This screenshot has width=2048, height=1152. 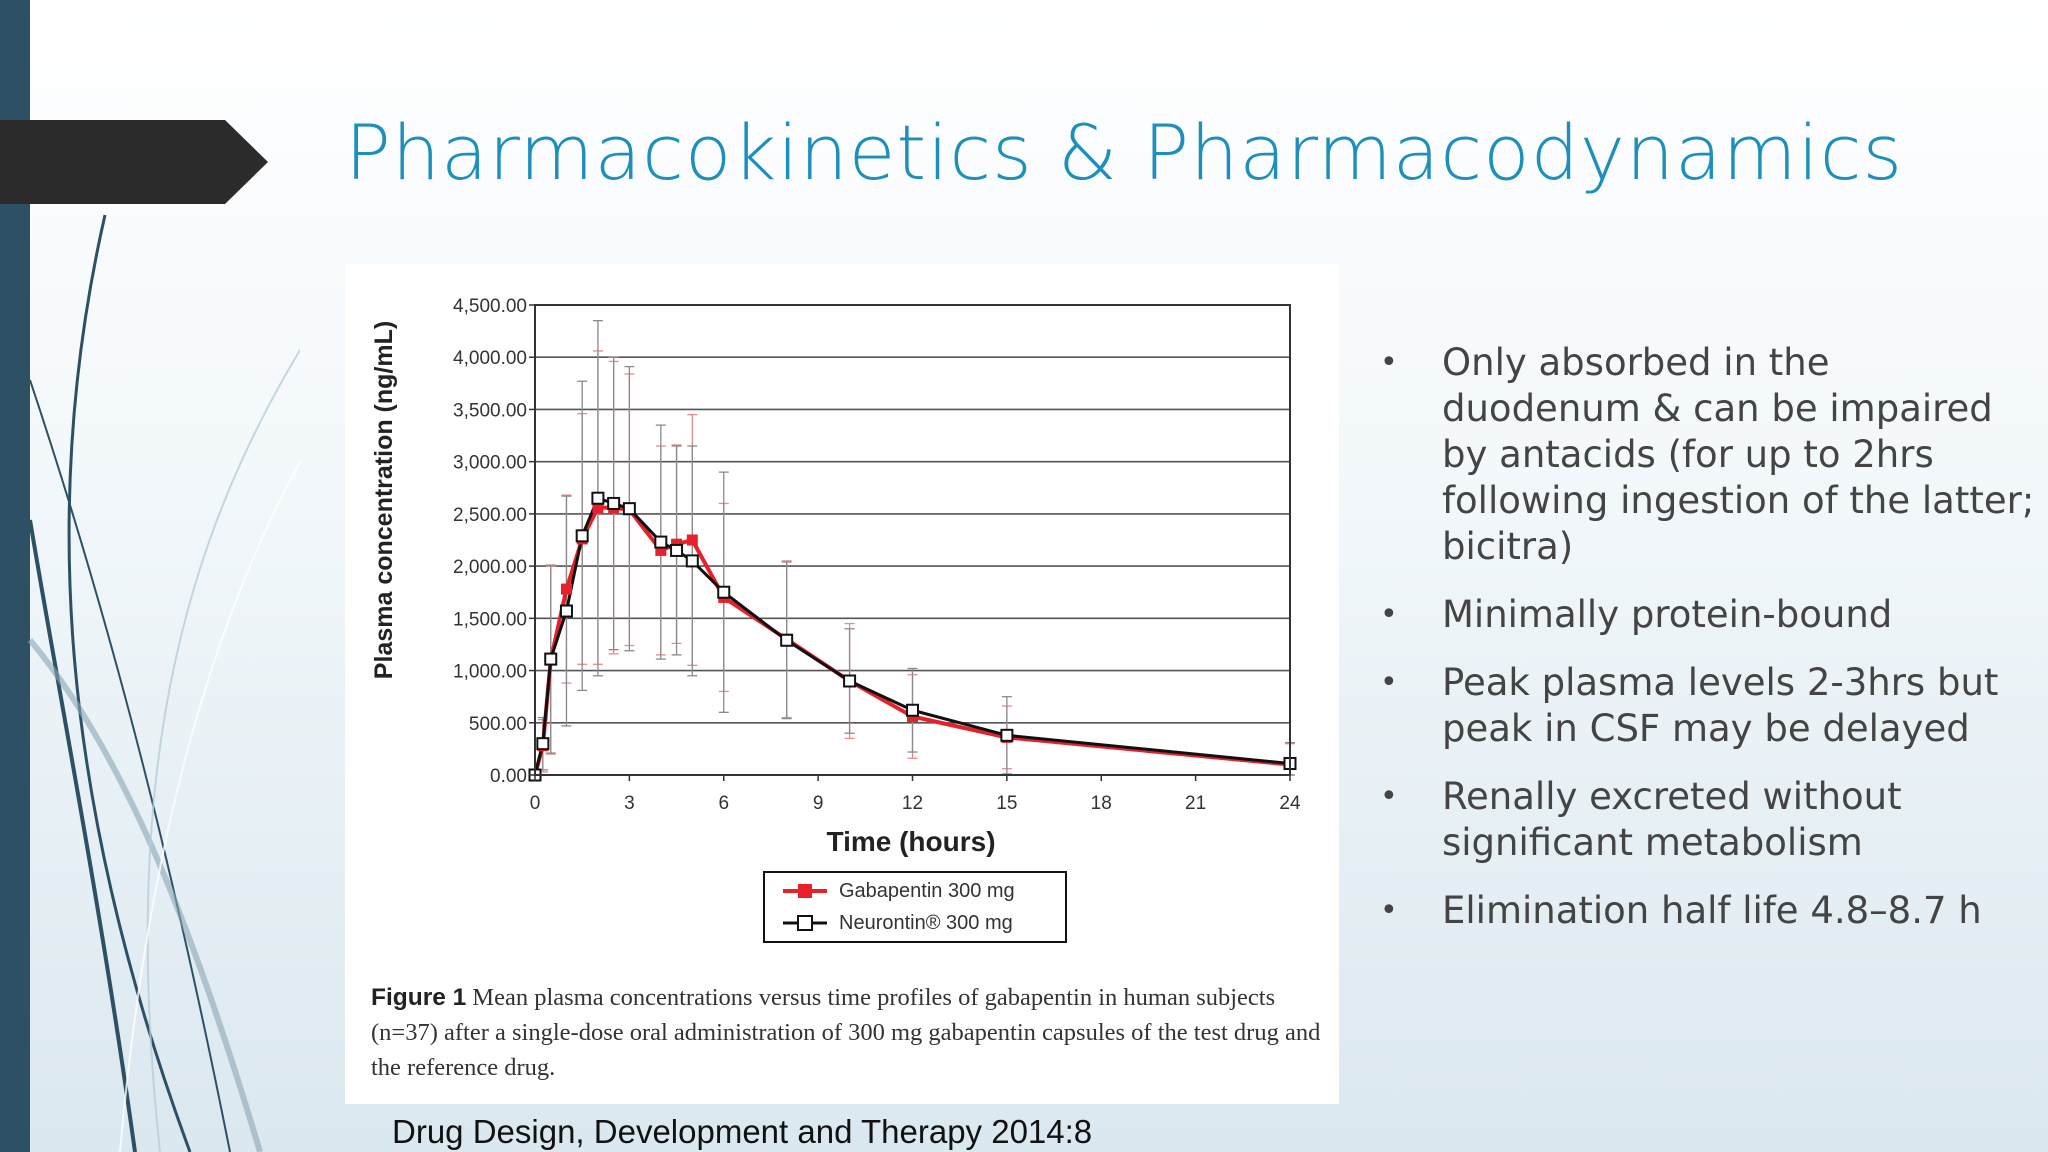 I want to click on figure-caption-label: Figure 1, so click(x=419, y=997).